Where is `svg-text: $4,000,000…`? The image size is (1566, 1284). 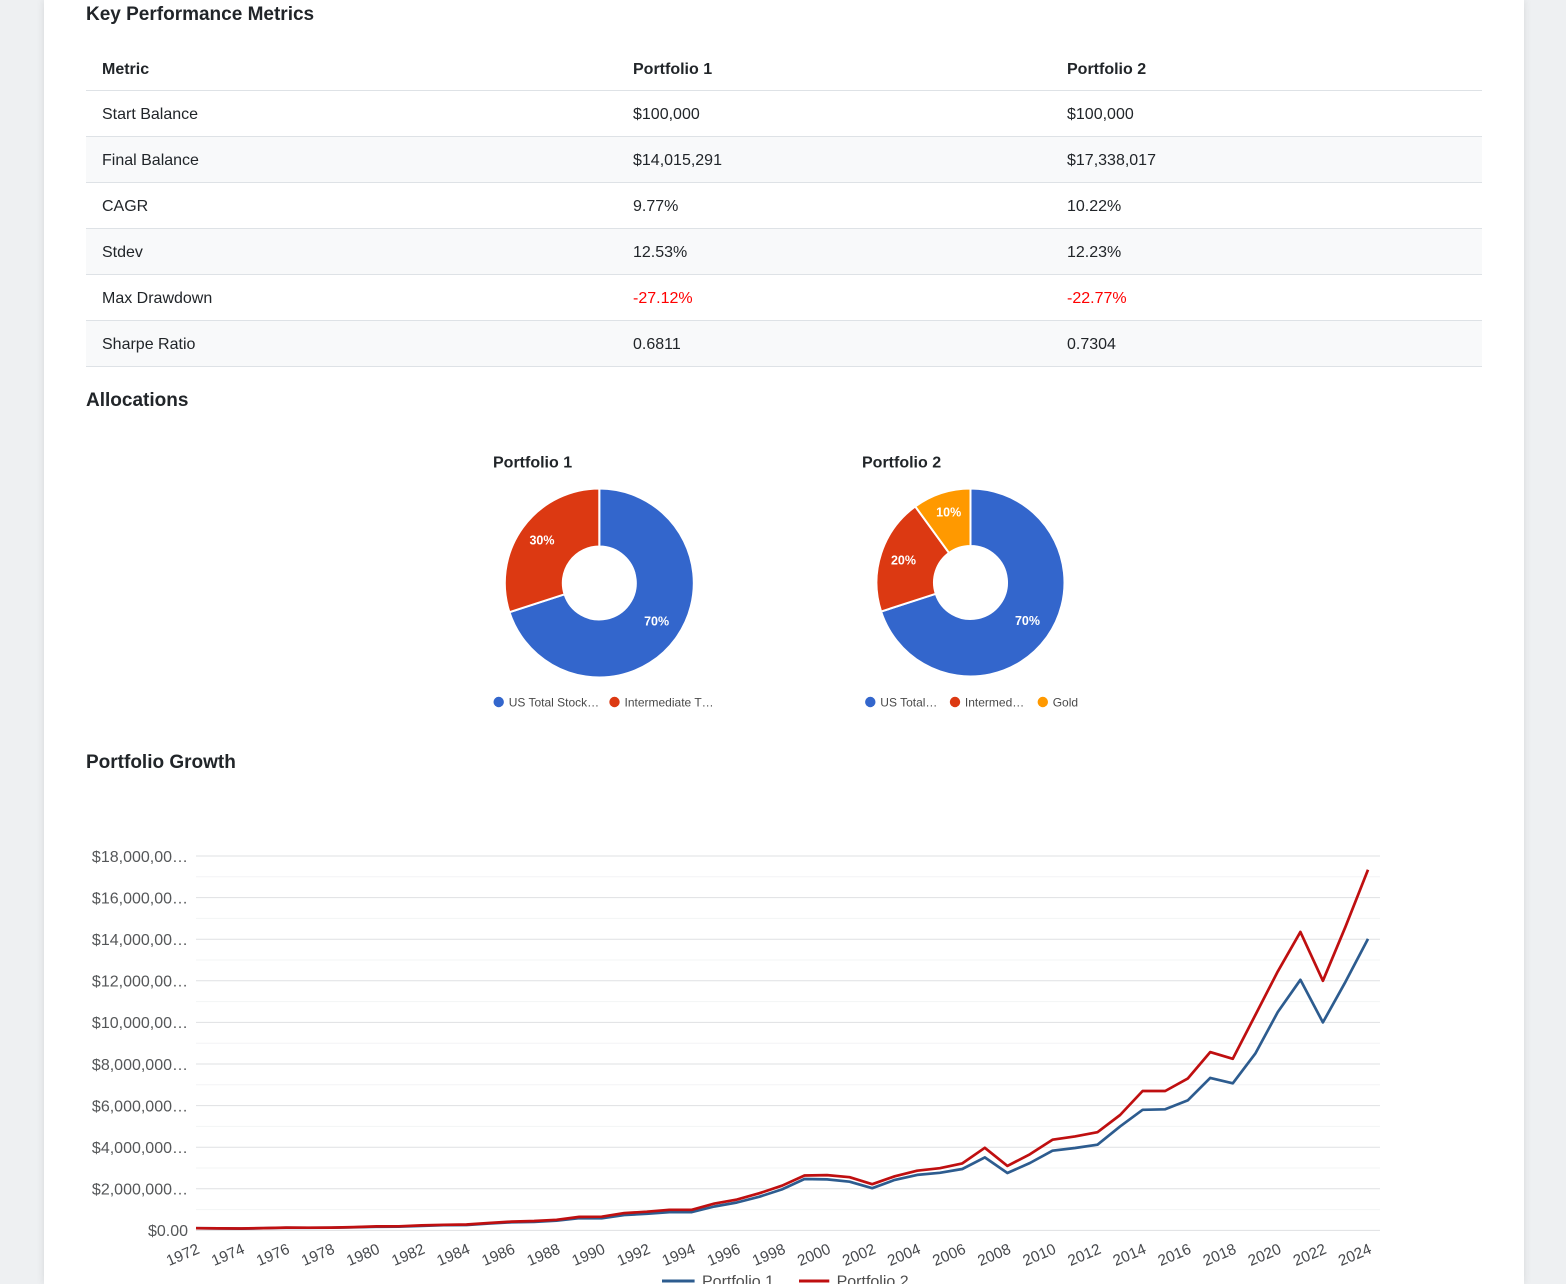
svg-text: $4,000,000… is located at coordinates (140, 1148).